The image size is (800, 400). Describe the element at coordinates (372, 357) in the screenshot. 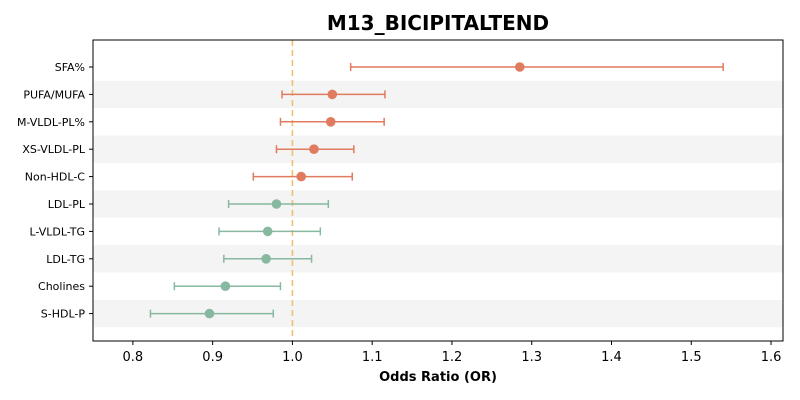

I see `x-tick-label: 1.1` at that location.